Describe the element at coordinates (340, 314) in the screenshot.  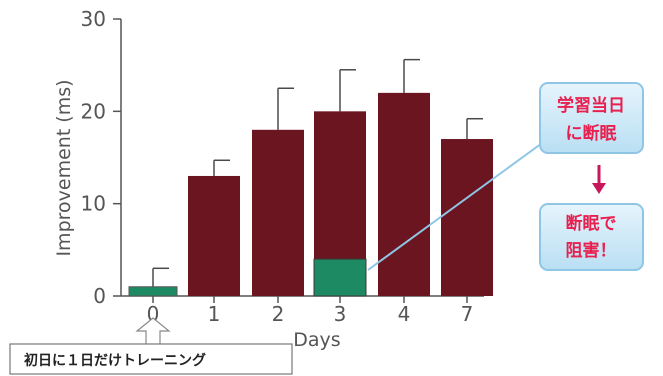
I see `x-tick-label: 3` at that location.